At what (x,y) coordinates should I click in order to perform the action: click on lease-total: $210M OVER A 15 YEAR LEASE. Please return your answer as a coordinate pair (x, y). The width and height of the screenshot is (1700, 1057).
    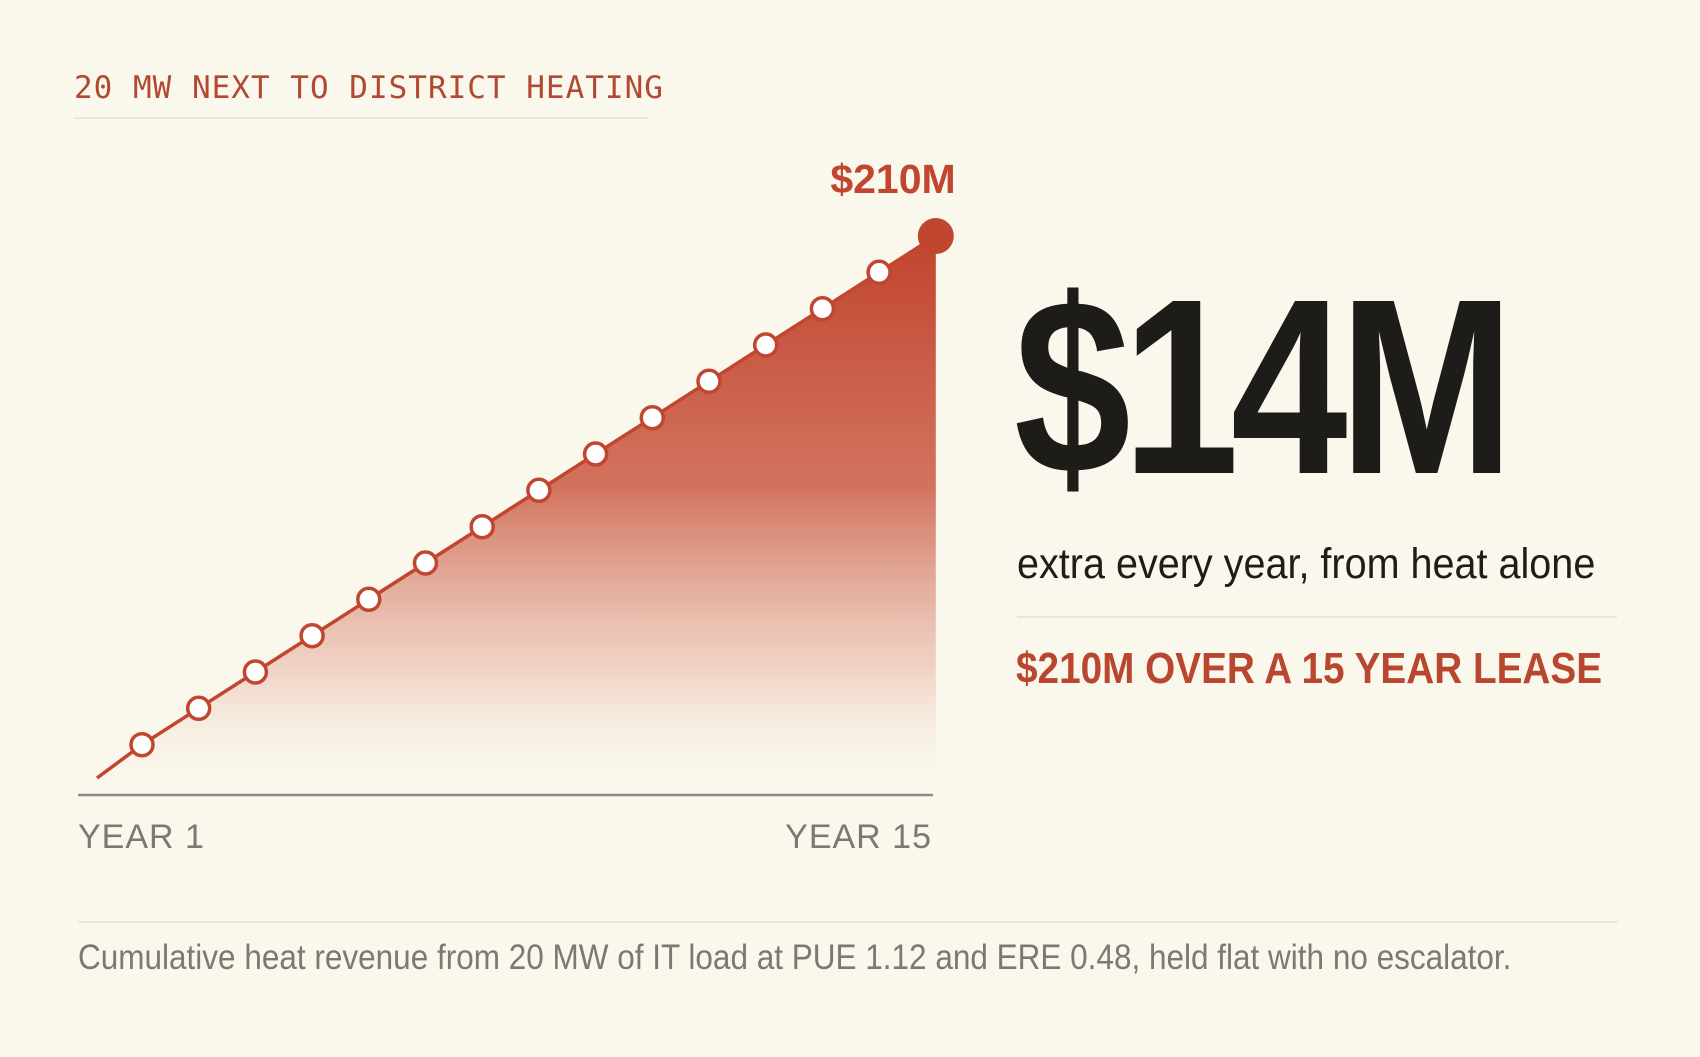
    Looking at the image, I should click on (1309, 668).